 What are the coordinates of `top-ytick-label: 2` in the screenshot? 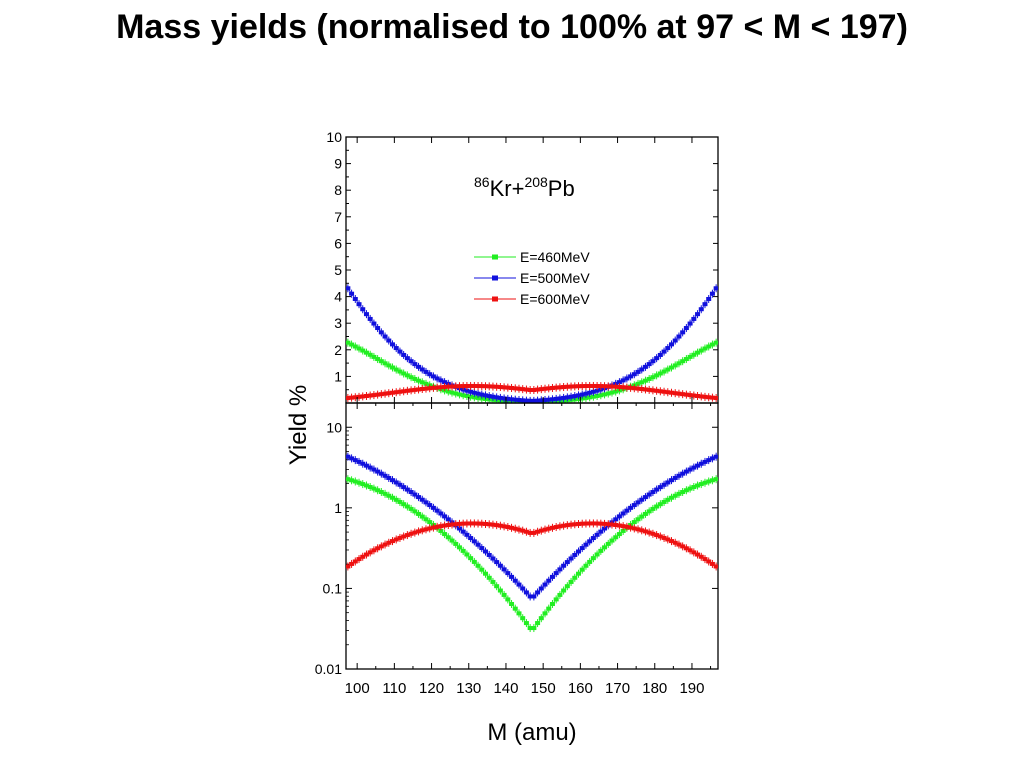 It's located at (338, 350).